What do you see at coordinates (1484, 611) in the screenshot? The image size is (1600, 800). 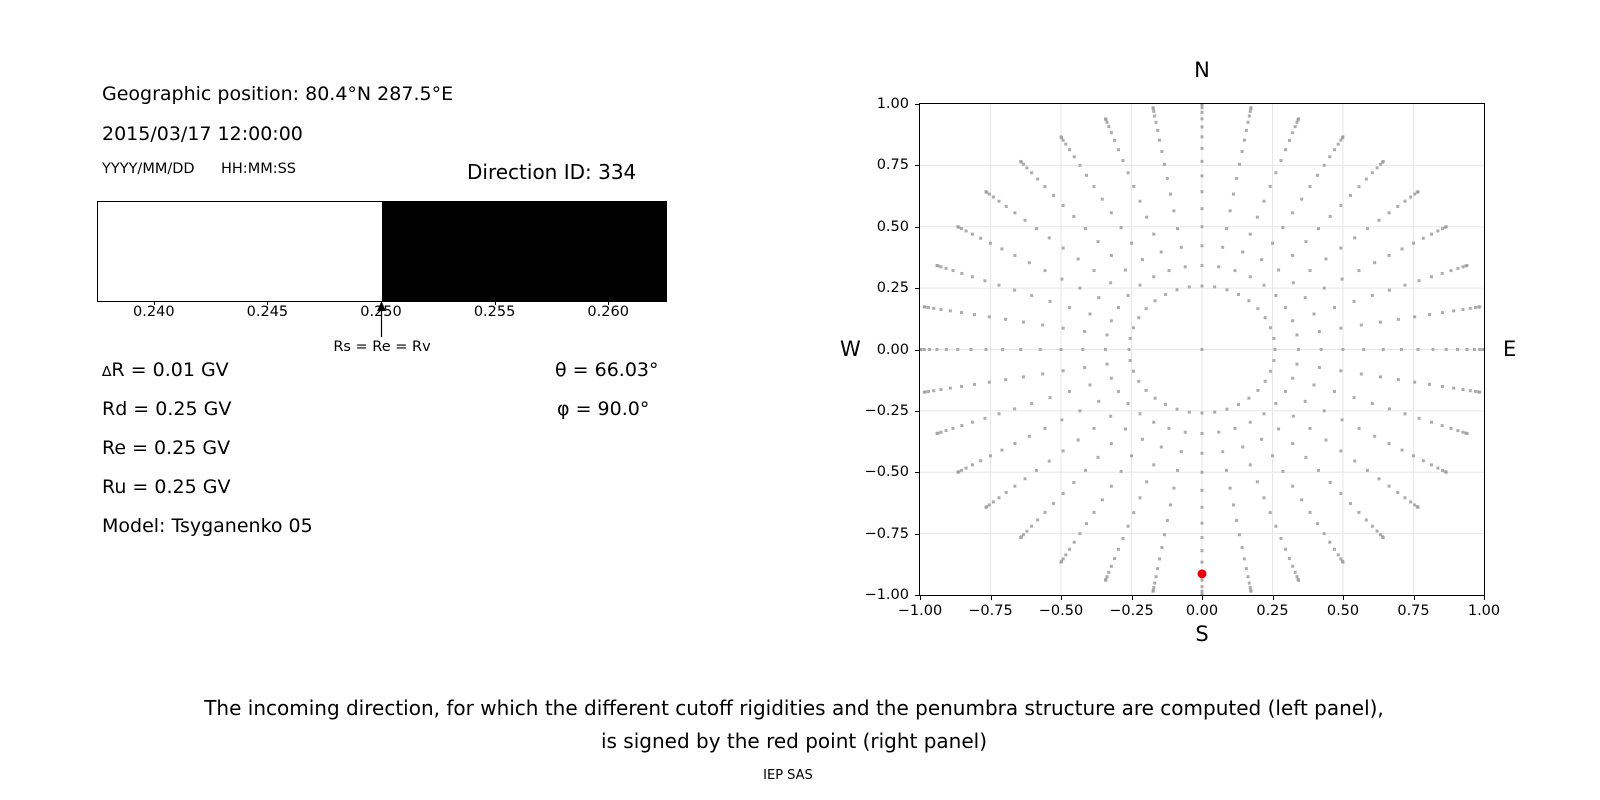 I see `x-axis-tick-label: 1.00` at bounding box center [1484, 611].